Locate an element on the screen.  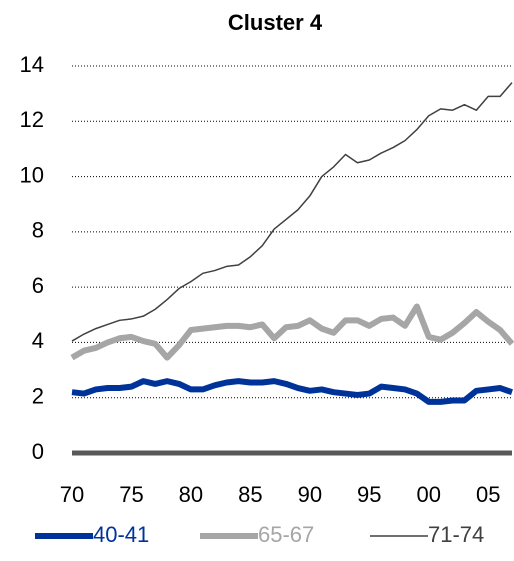
legend-label: 40-41 is located at coordinates (121, 534).